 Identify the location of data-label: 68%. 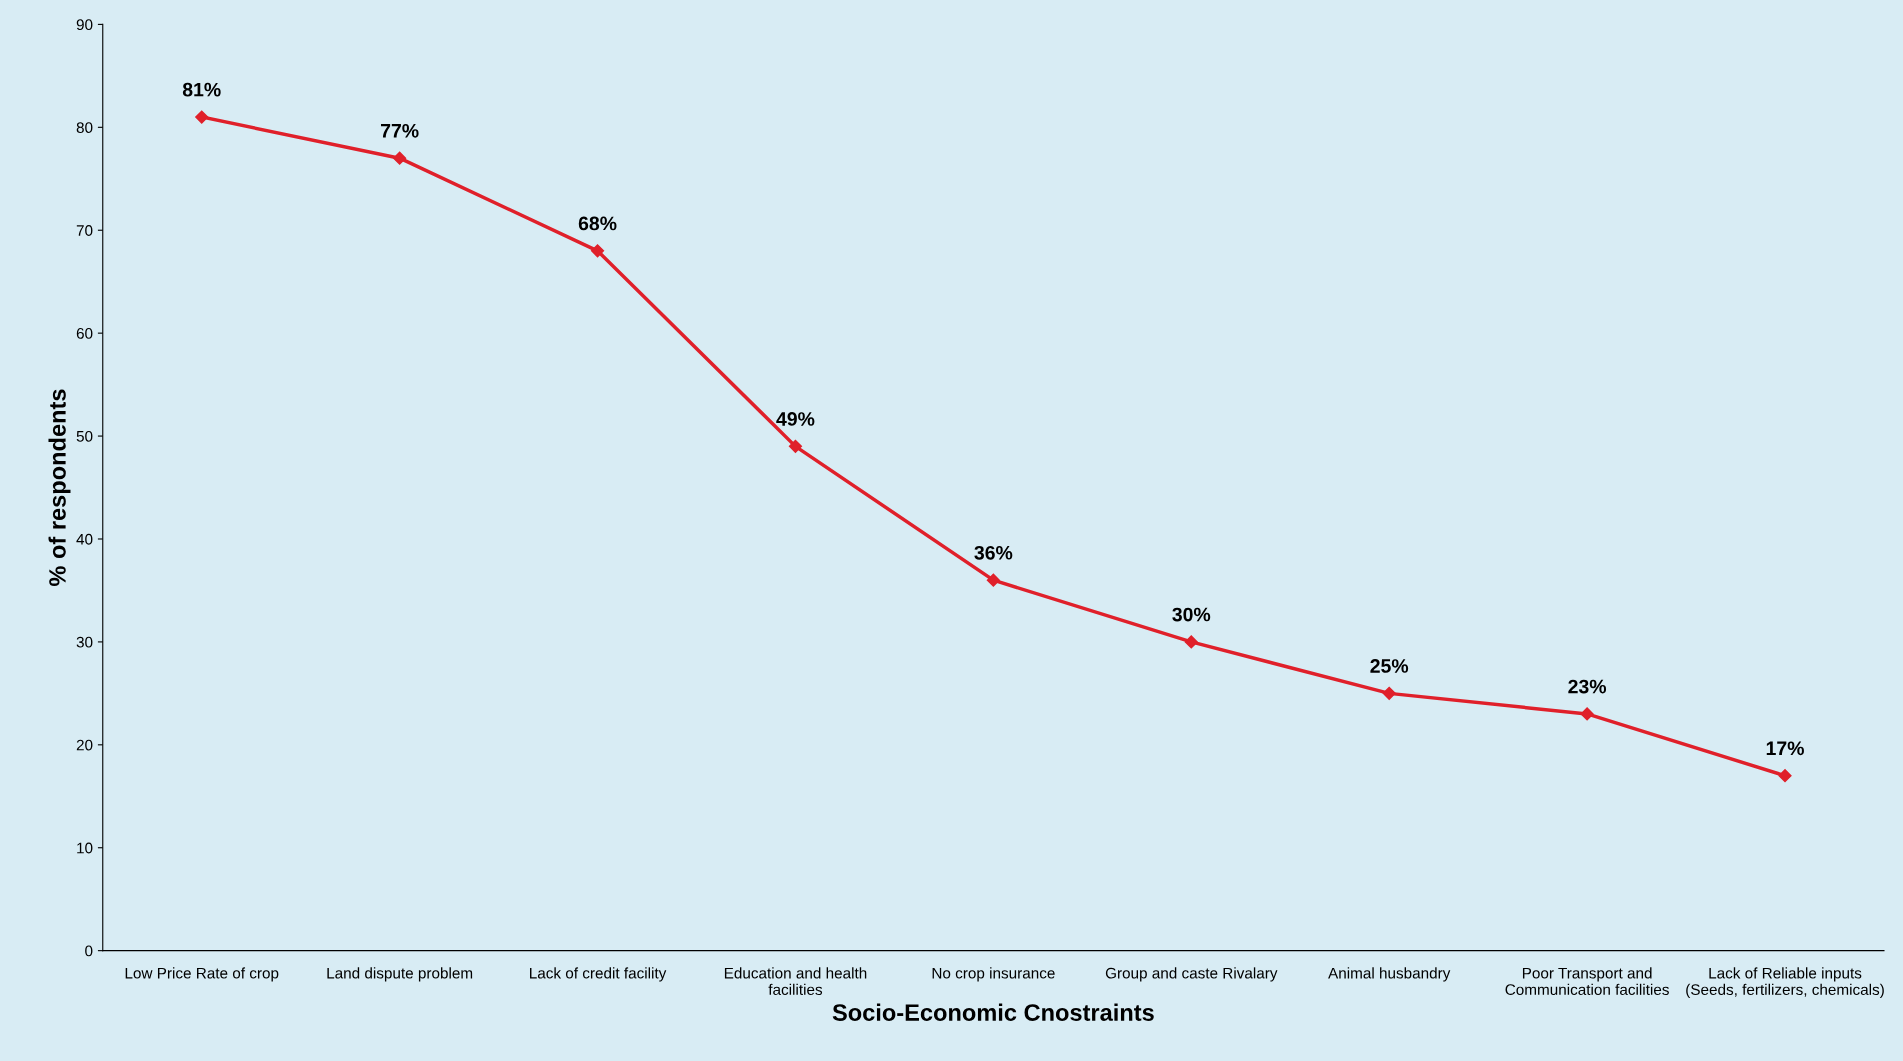
(597, 223).